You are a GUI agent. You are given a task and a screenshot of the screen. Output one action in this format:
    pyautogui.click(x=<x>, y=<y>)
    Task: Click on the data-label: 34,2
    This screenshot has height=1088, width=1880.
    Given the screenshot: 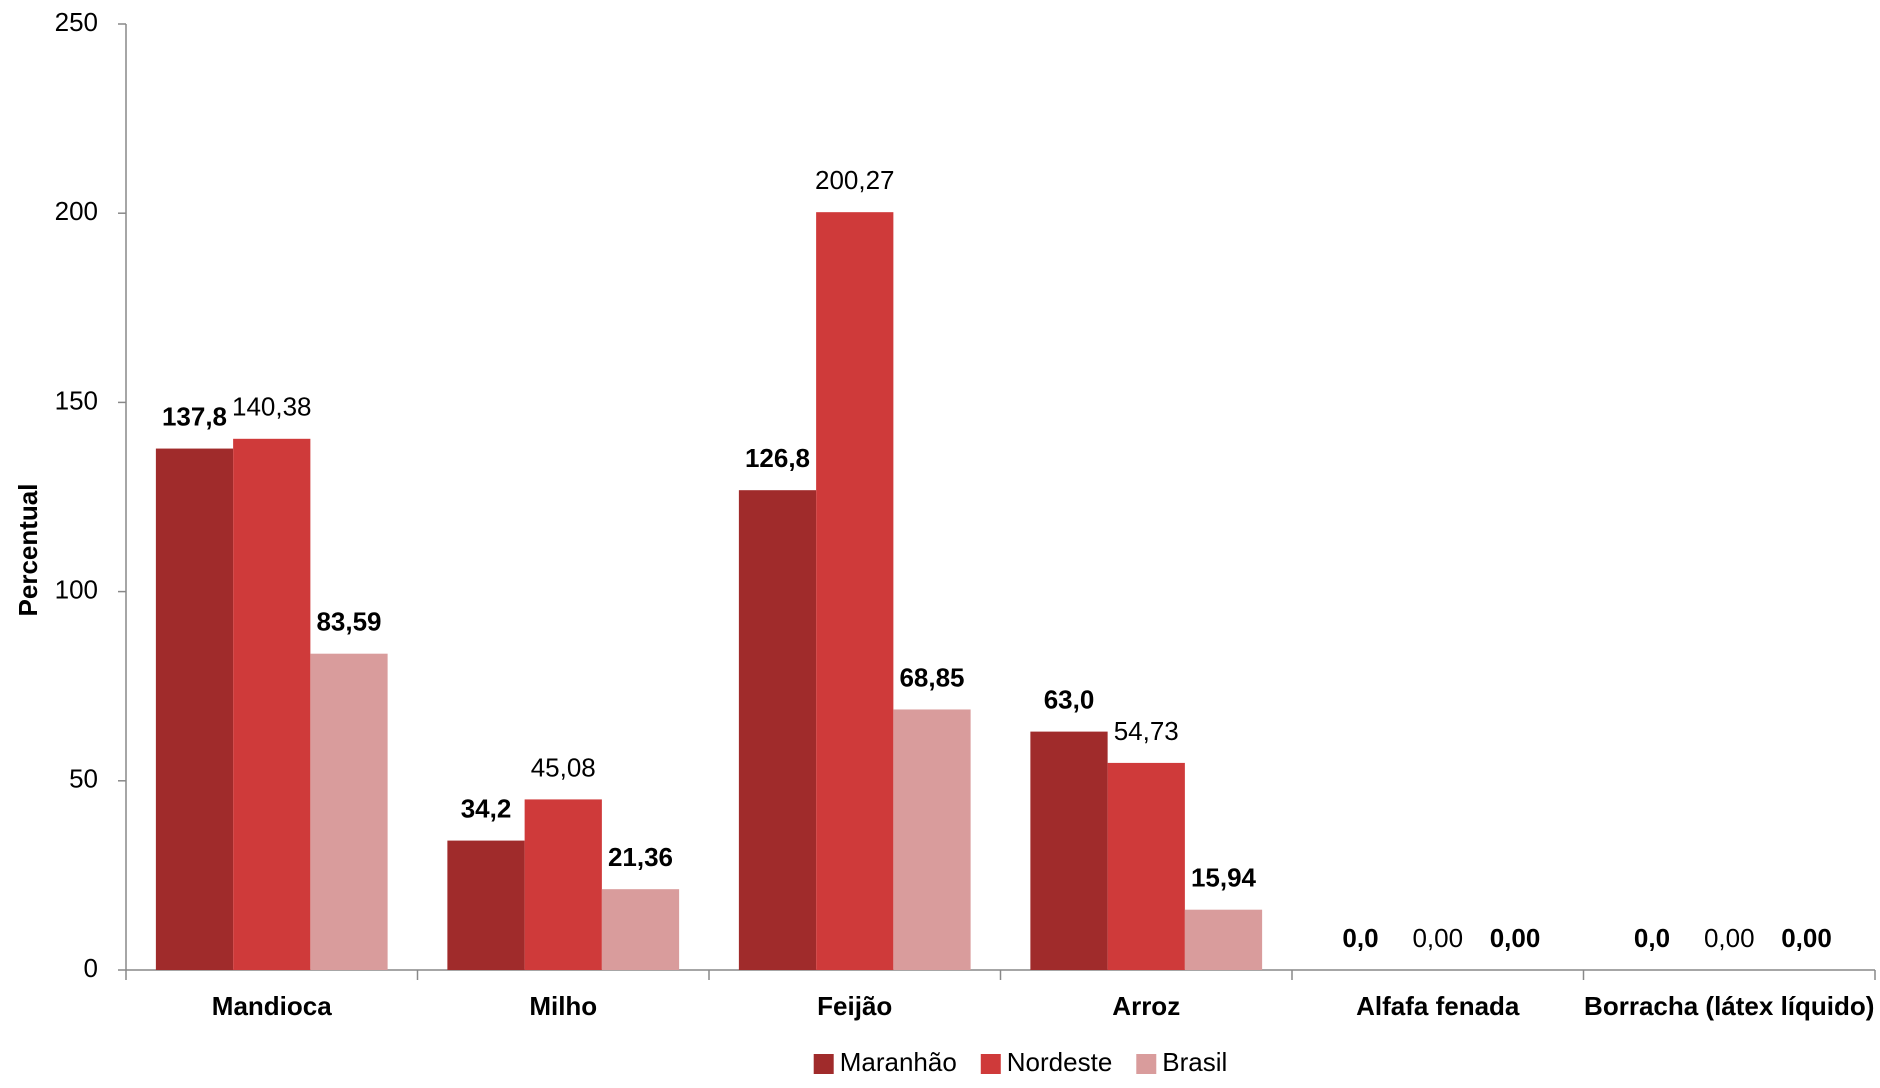 What is the action you would take?
    pyautogui.click(x=486, y=808)
    